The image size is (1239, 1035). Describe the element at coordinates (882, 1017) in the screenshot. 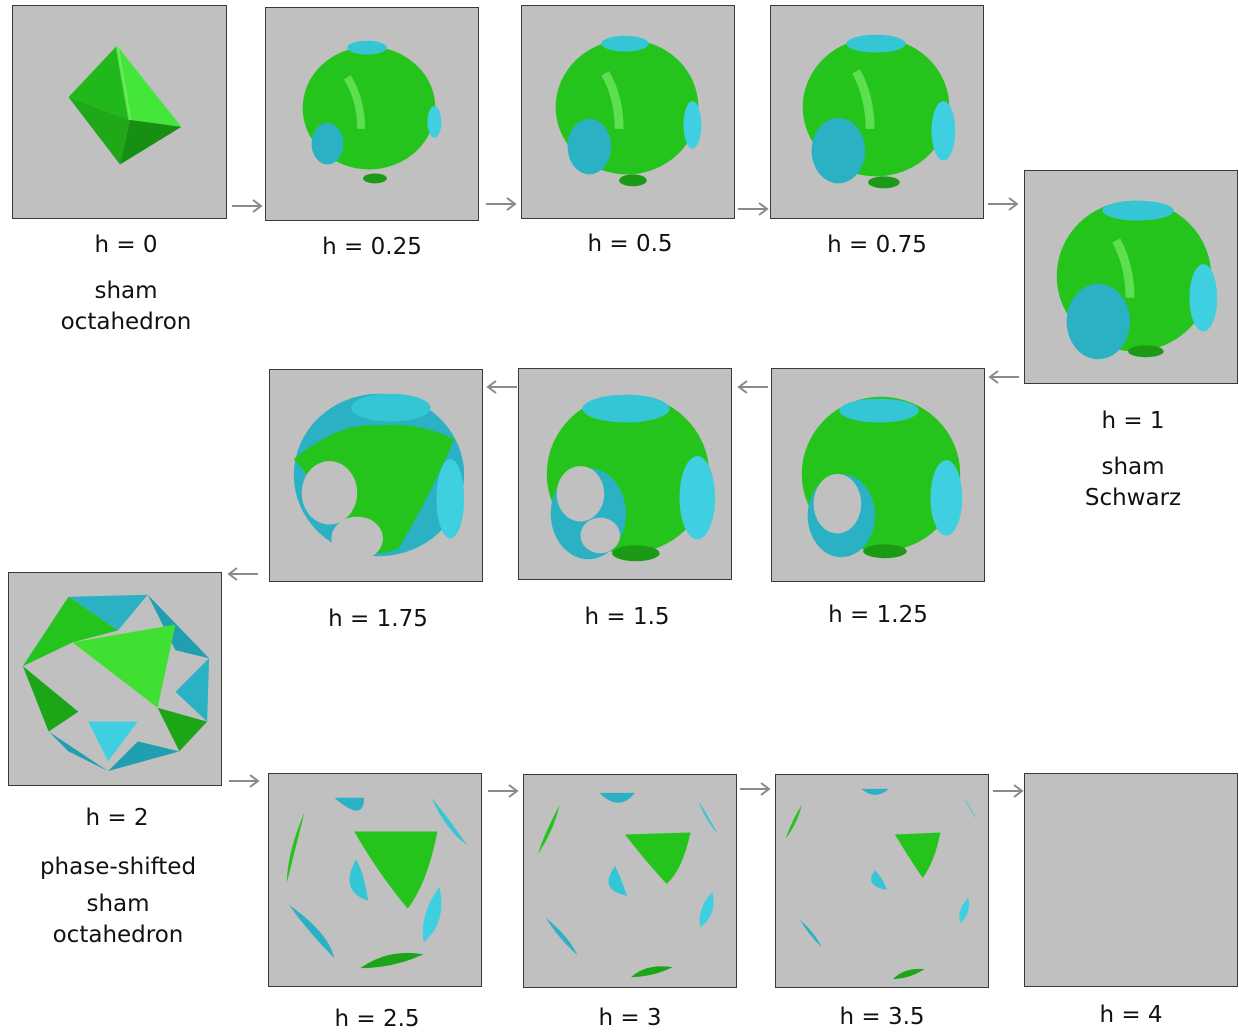

I see `label-h-3-5: h = 3.5` at that location.